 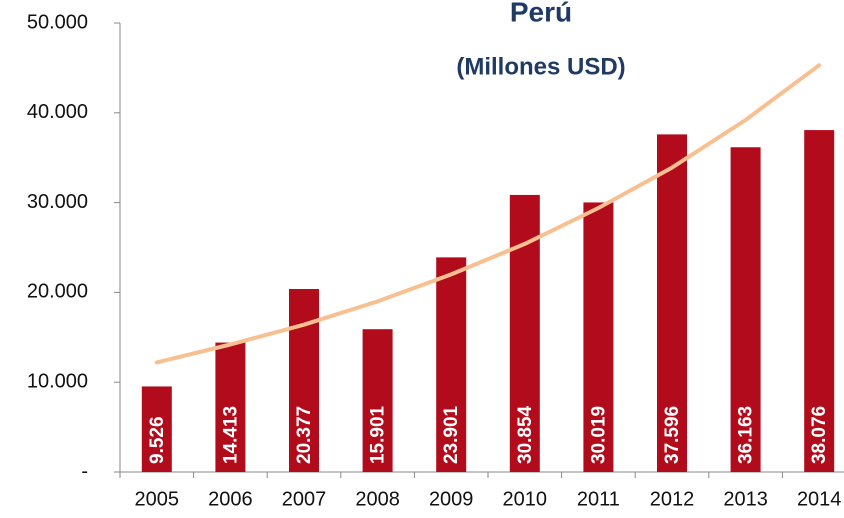 What do you see at coordinates (525, 434) in the screenshot?
I see `data-label: 30.854` at bounding box center [525, 434].